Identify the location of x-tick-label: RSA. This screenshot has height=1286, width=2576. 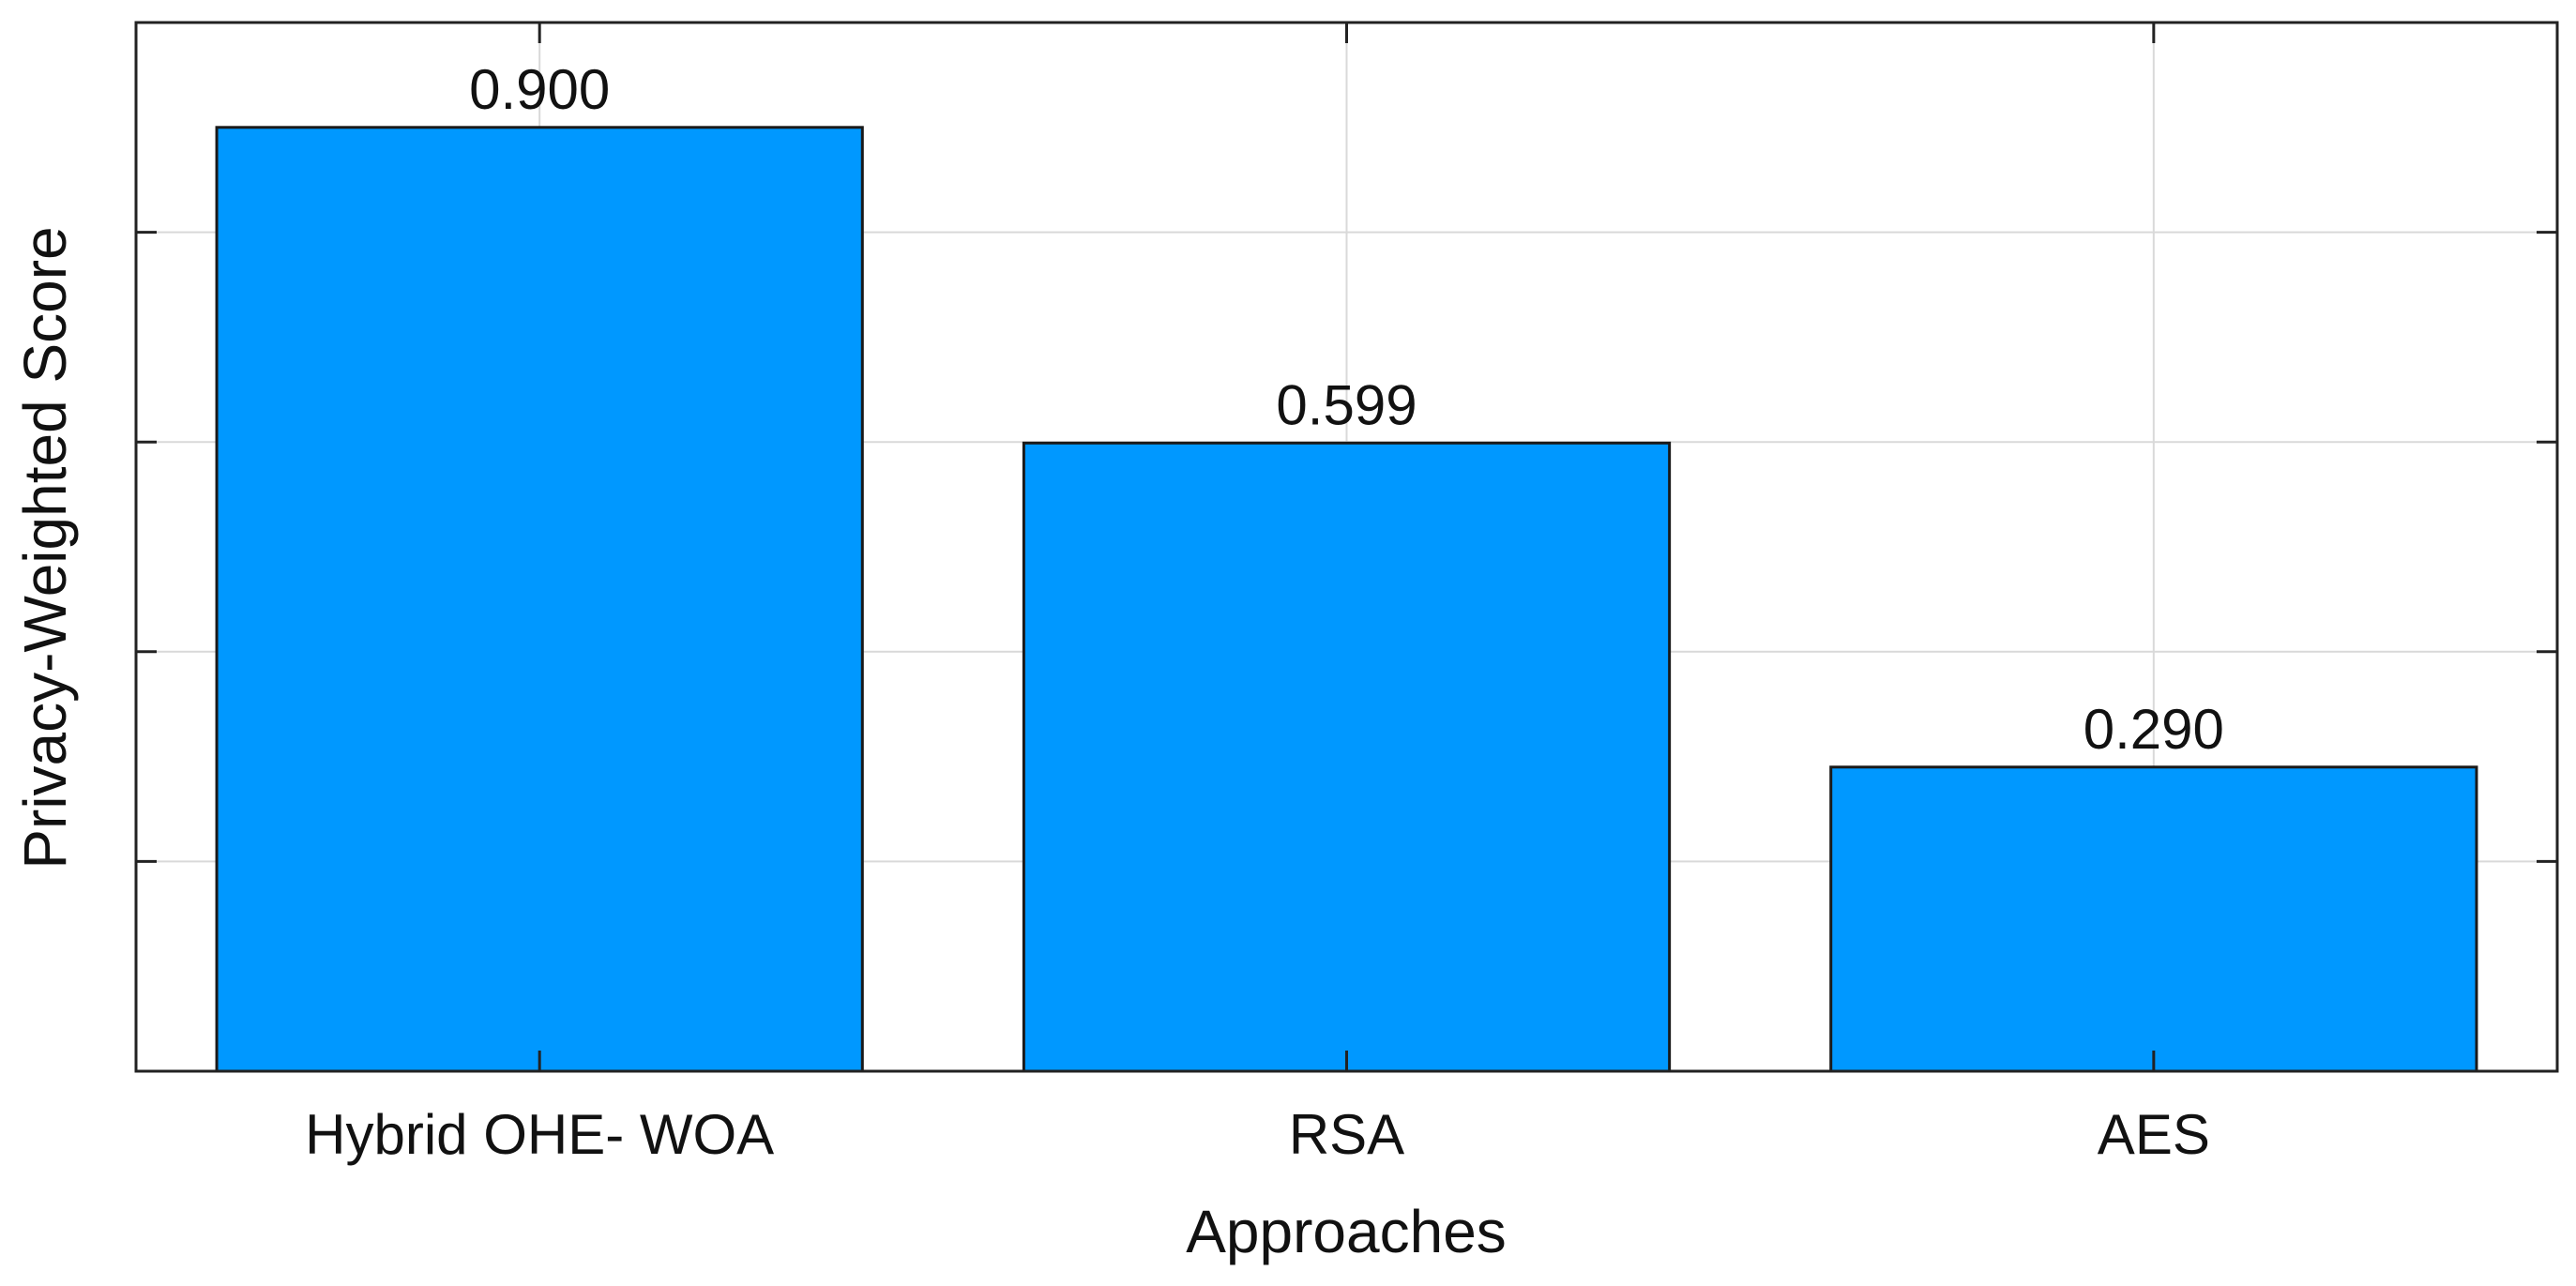
(1346, 1134).